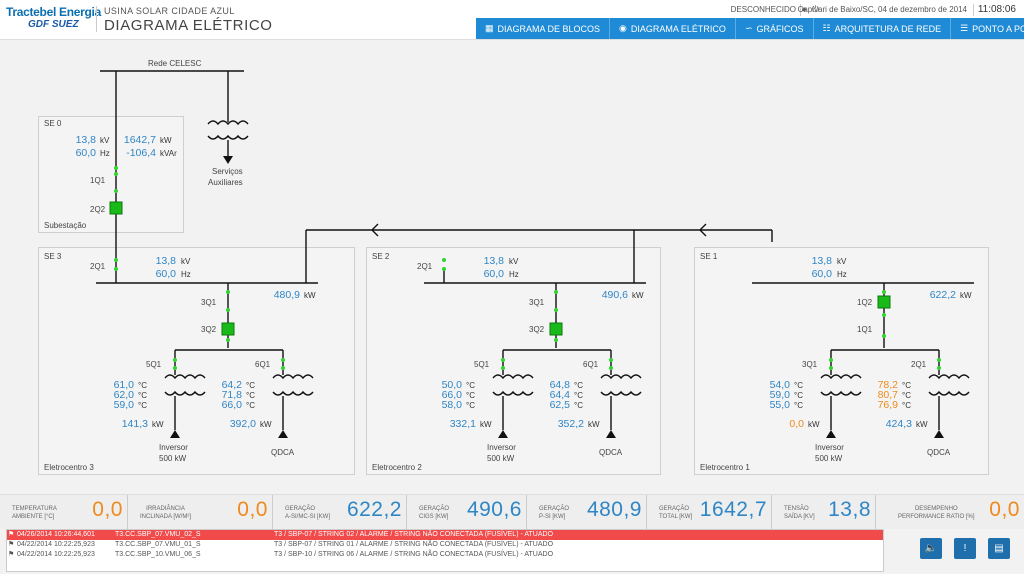 This screenshot has width=1024, height=574. I want to click on se0-footer: Subestação, so click(65, 225).